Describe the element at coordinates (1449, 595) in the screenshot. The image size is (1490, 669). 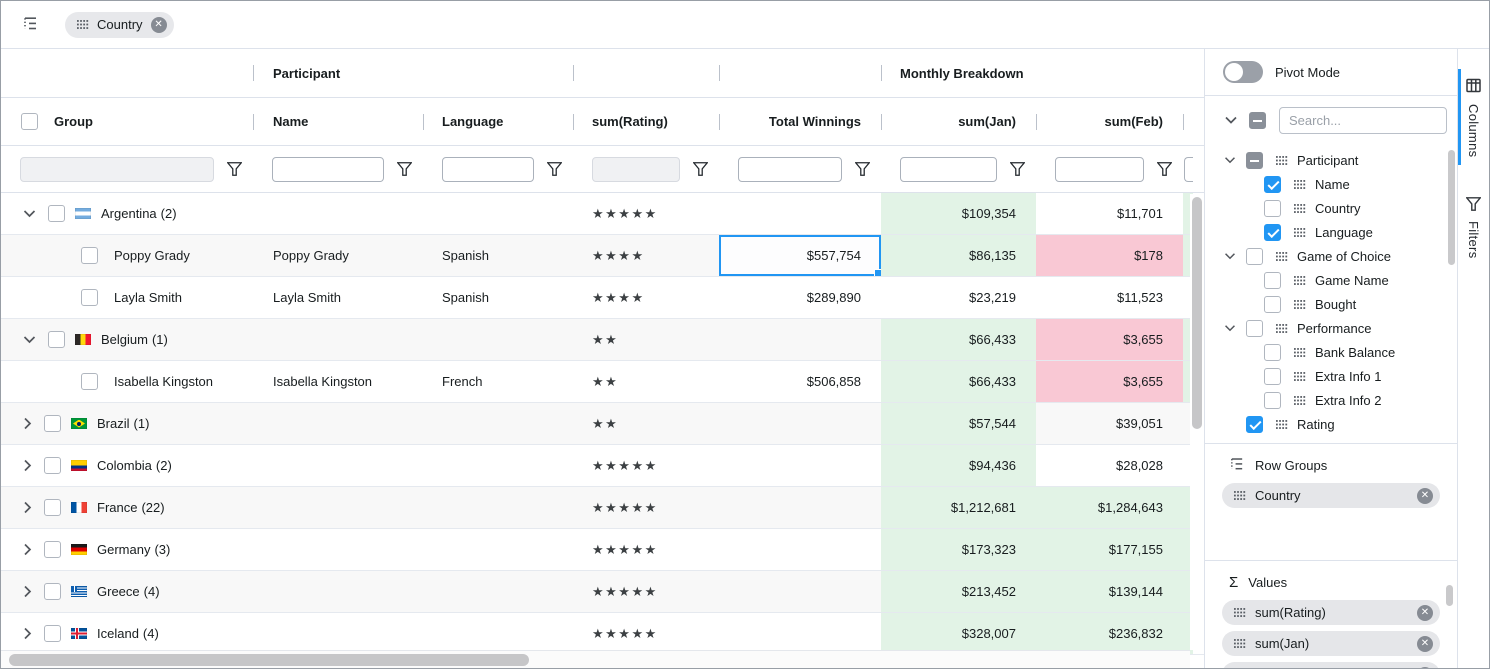
I see `values-scrollbar-thumb` at that location.